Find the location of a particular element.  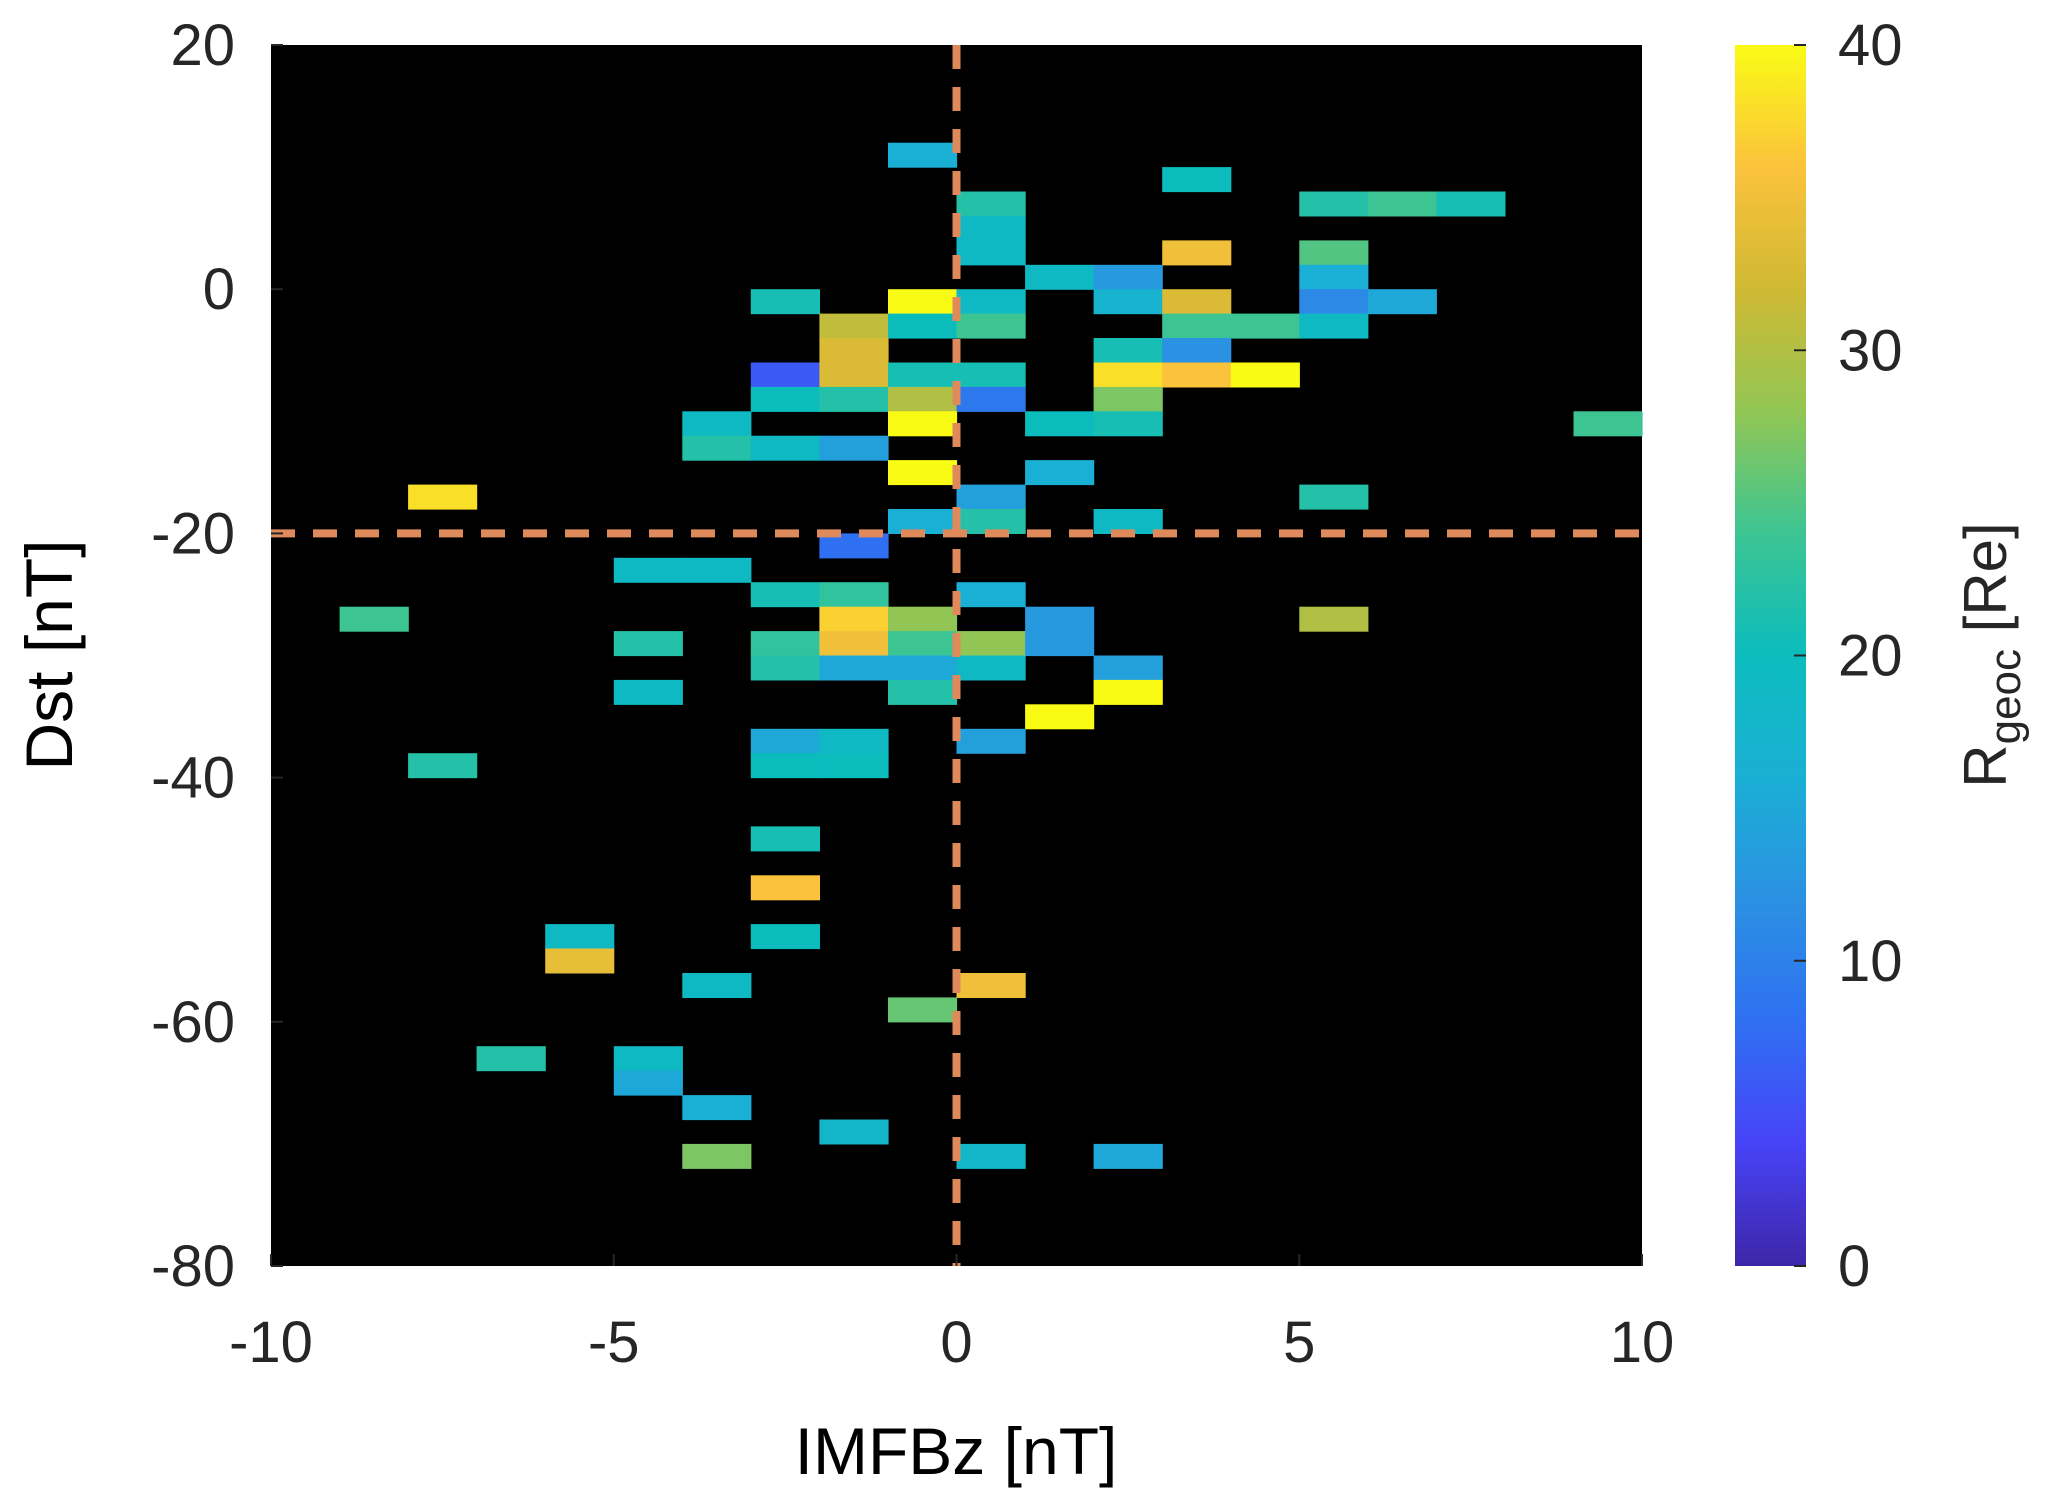

colorbar-tick-label: 0 is located at coordinates (1854, 1266).